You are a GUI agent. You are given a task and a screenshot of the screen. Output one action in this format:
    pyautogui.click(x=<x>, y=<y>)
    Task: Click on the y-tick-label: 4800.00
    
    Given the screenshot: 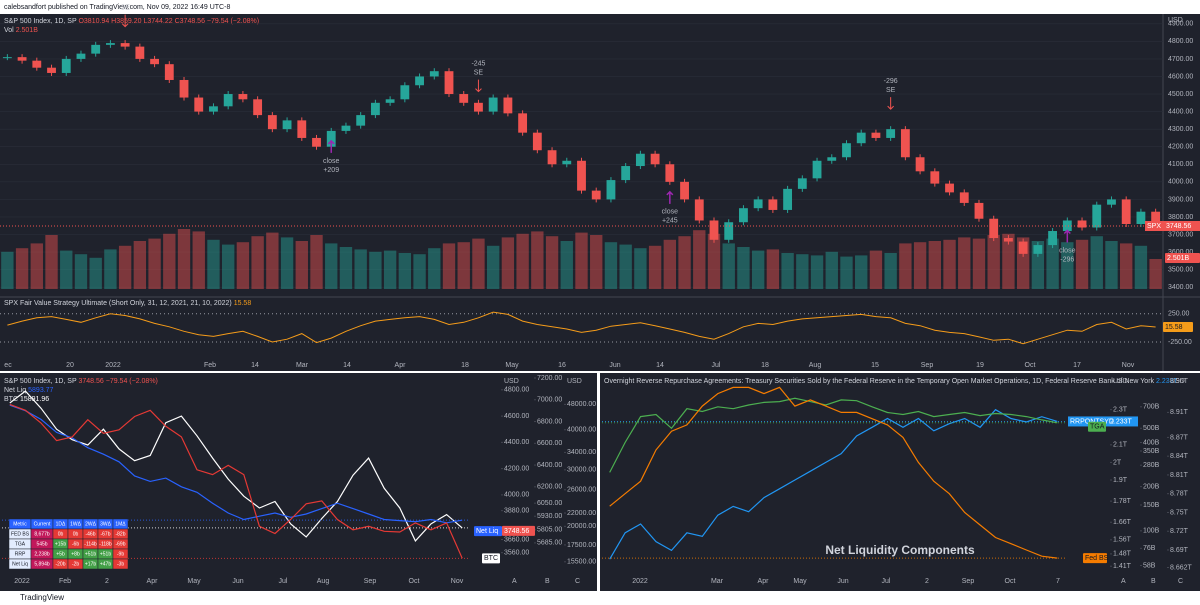 What is the action you would take?
    pyautogui.click(x=516, y=390)
    